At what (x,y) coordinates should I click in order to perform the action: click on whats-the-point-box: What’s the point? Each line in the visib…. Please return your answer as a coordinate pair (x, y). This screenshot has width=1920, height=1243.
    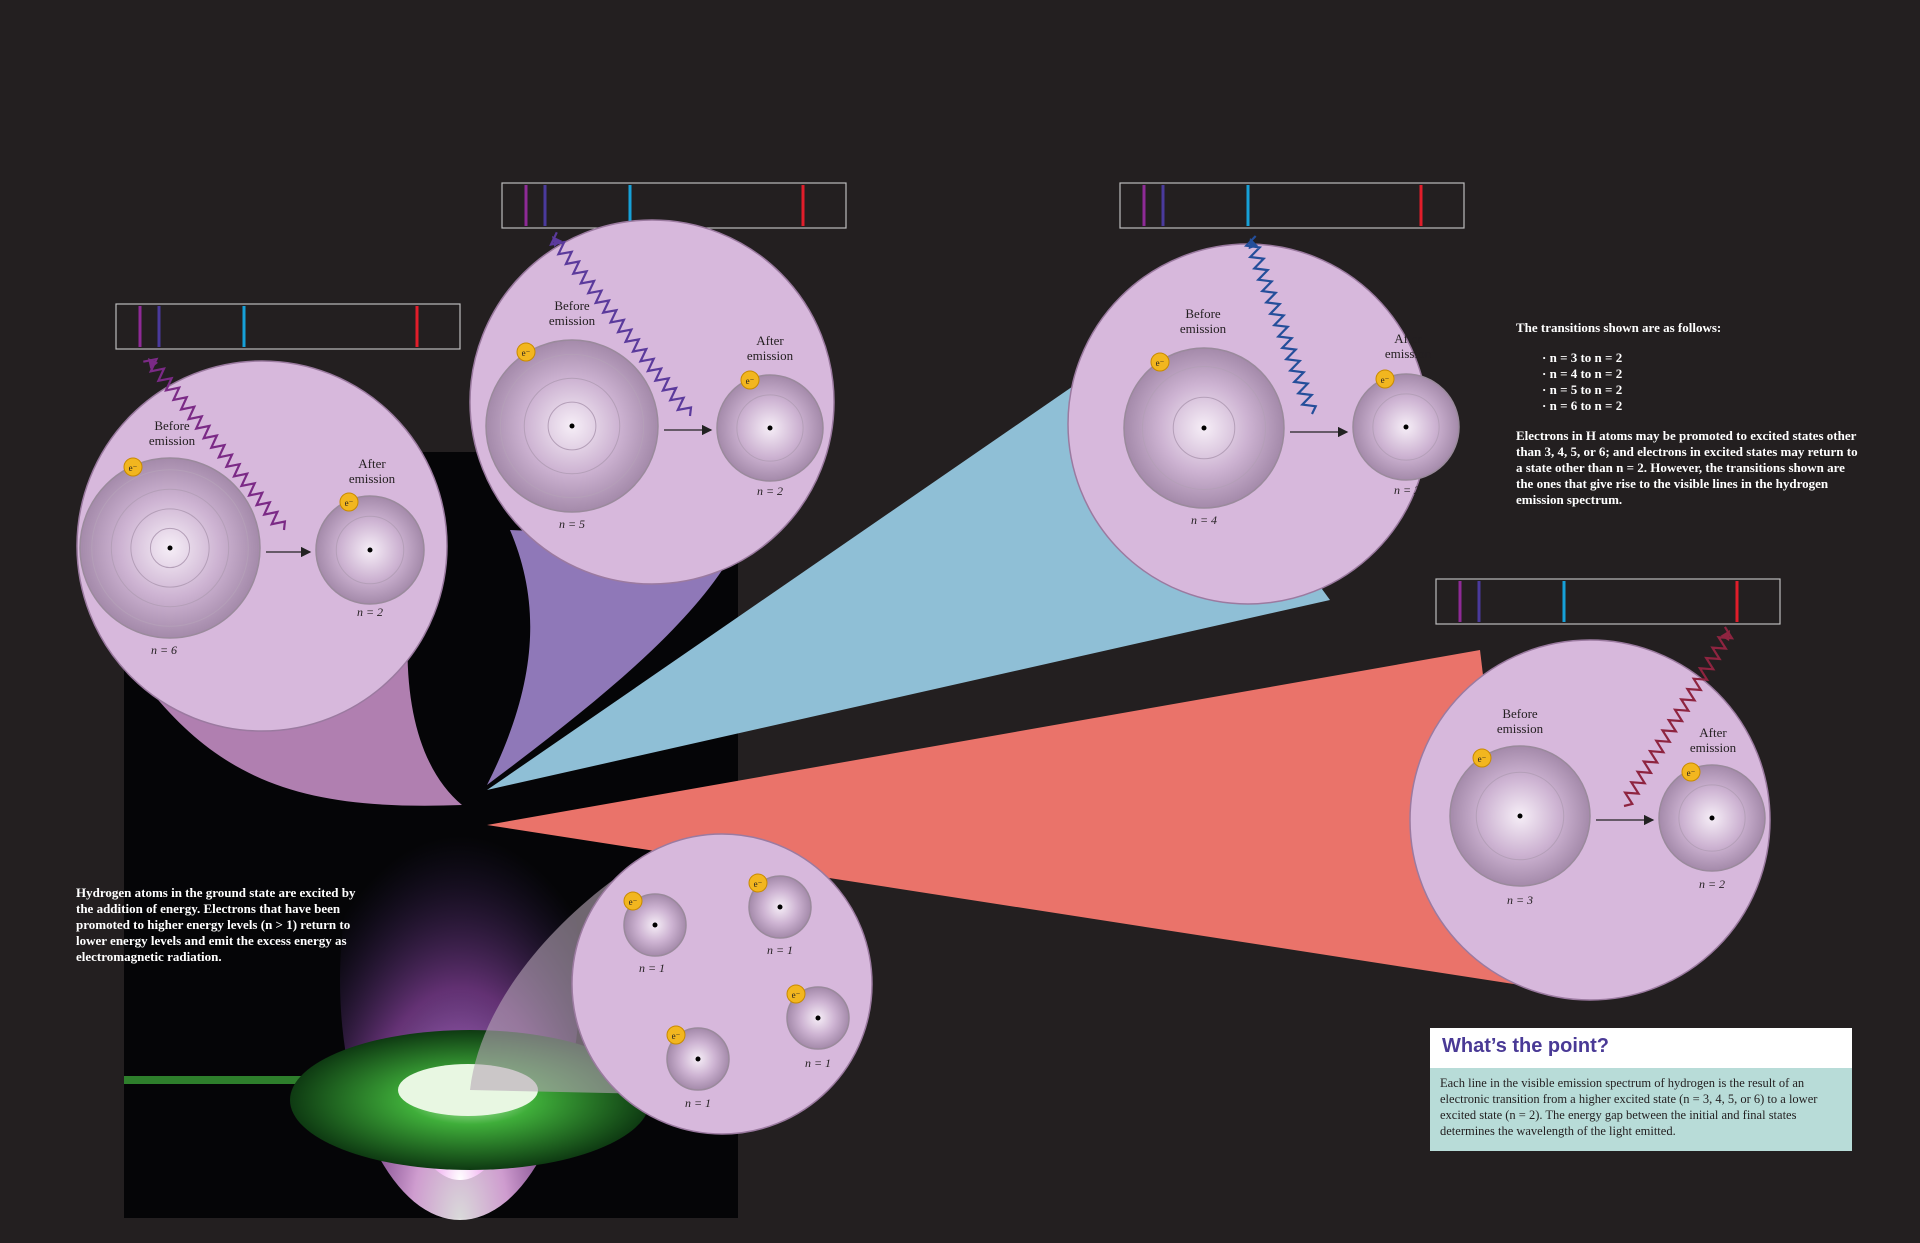
    Looking at the image, I should click on (1641, 1089).